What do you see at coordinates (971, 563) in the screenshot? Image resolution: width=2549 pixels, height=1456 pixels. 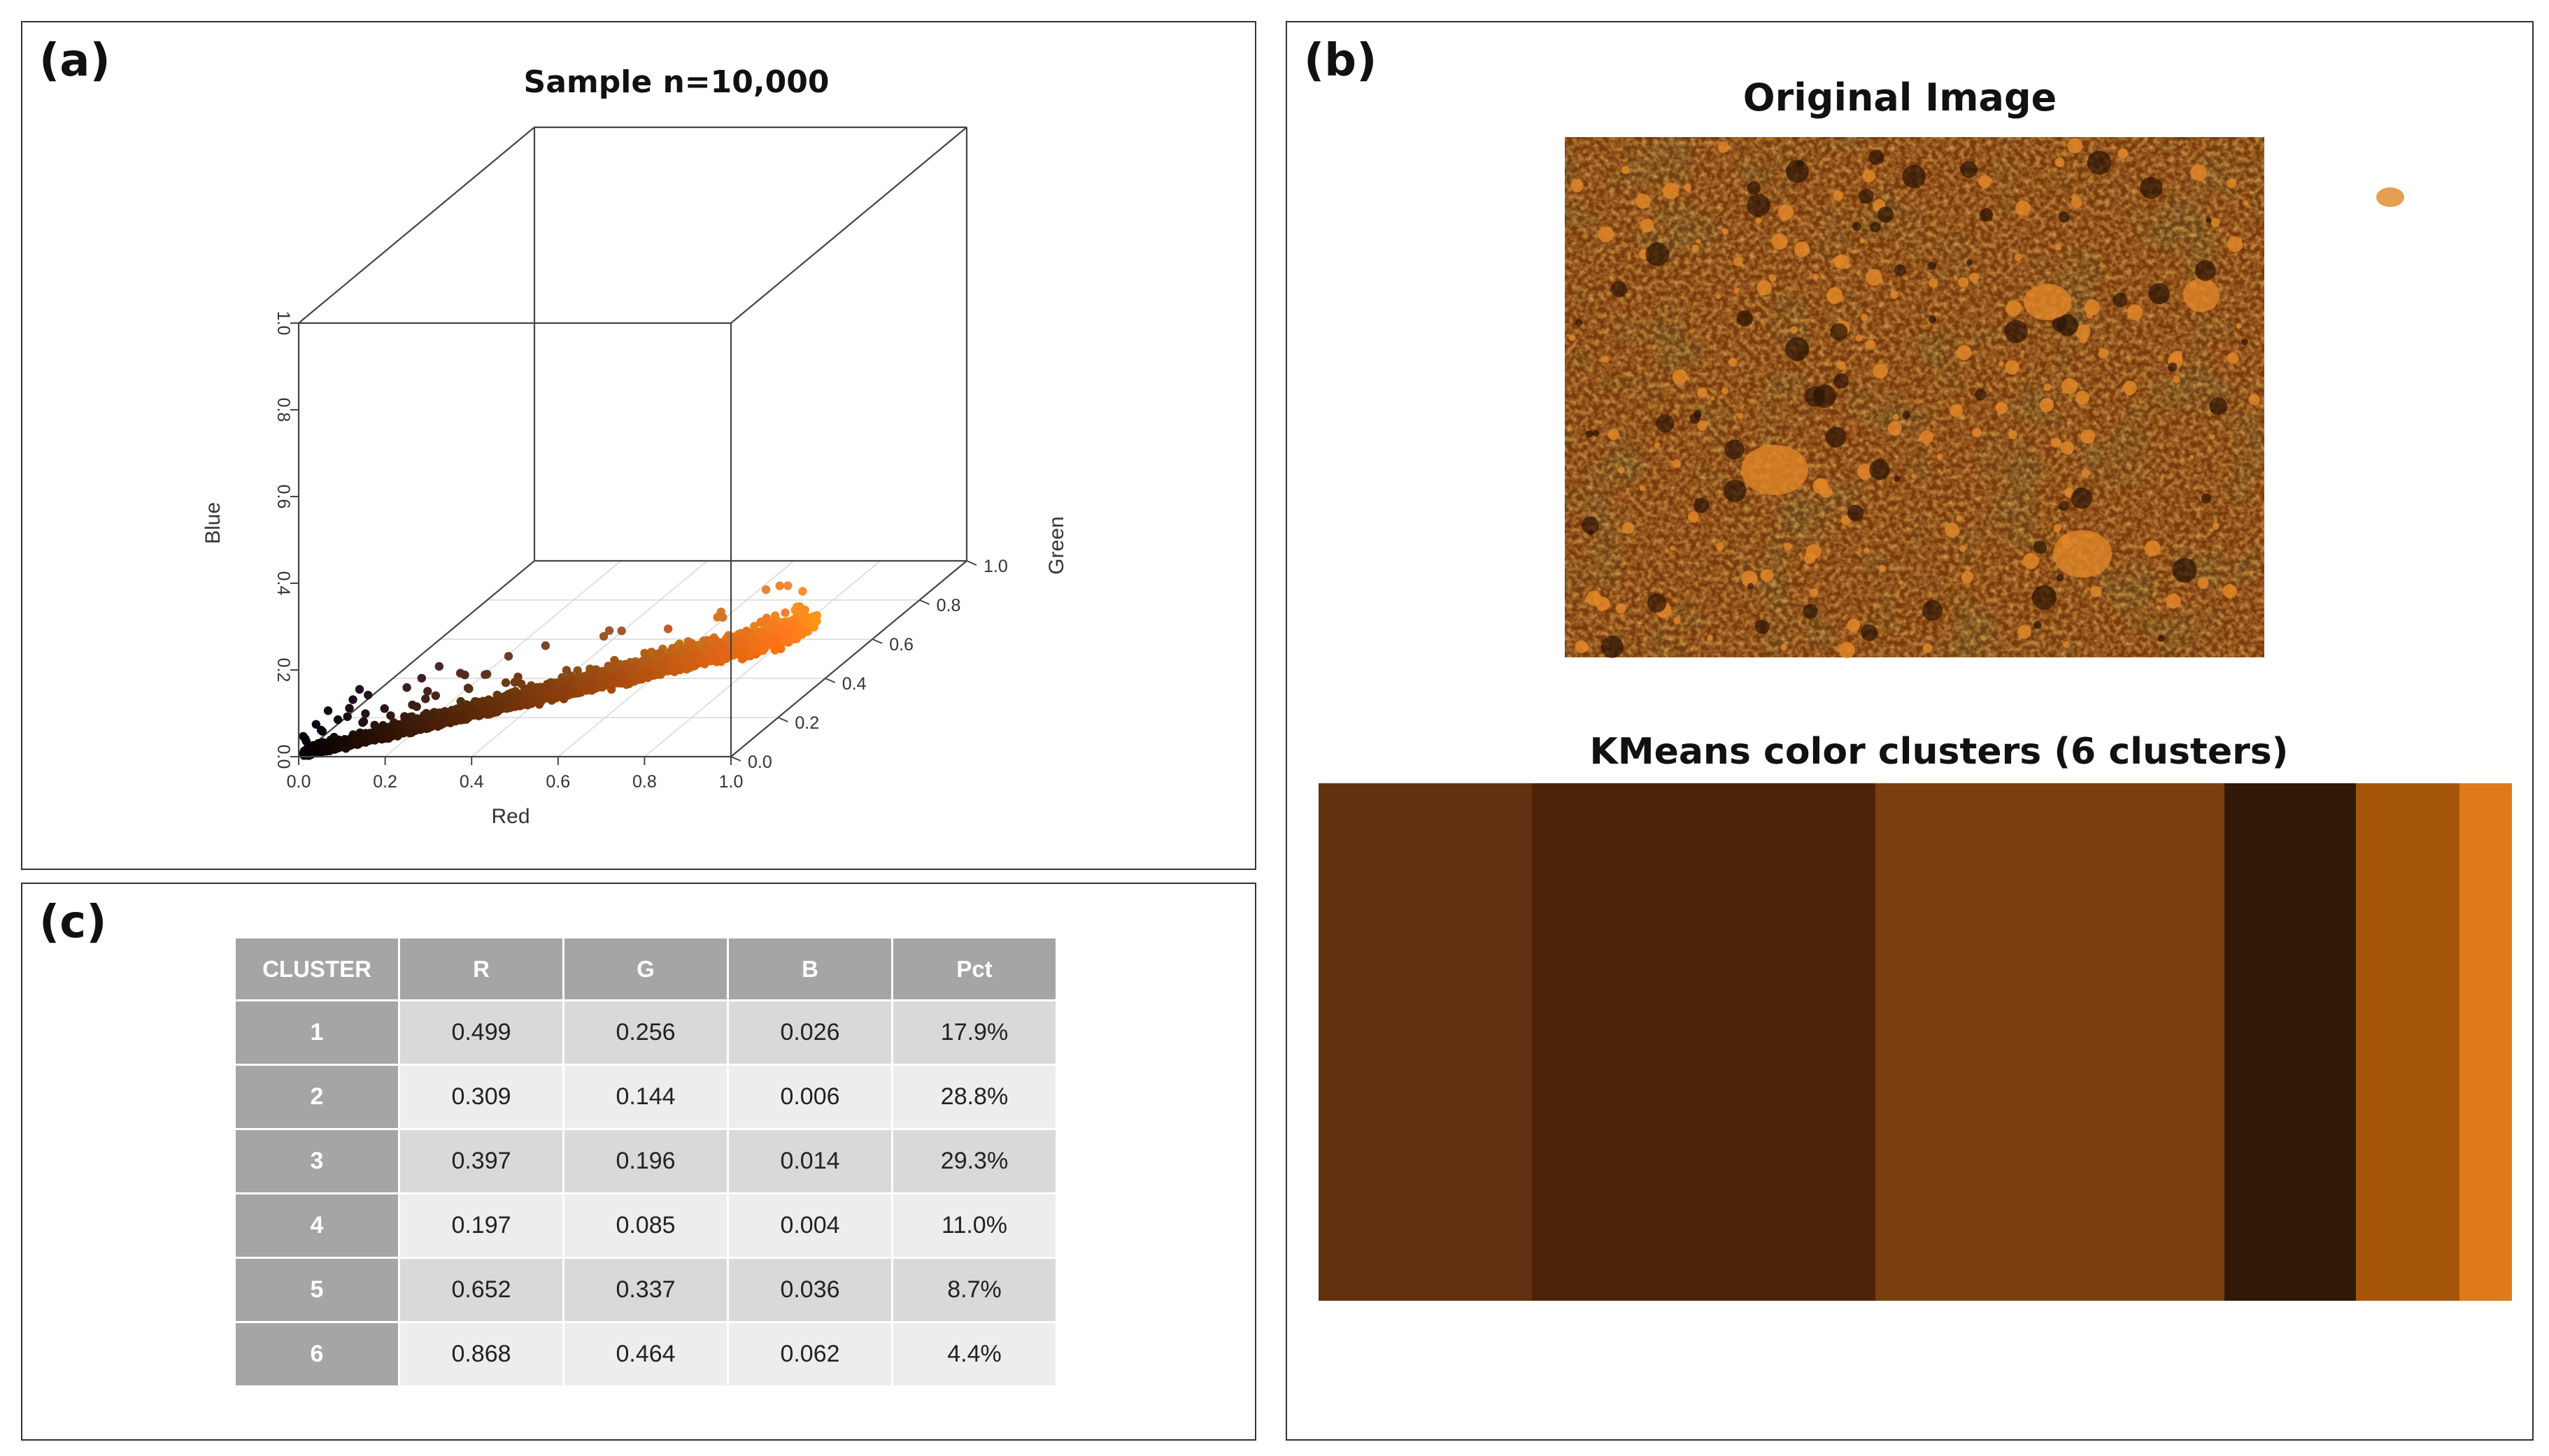 I see `y-tick-mark` at bounding box center [971, 563].